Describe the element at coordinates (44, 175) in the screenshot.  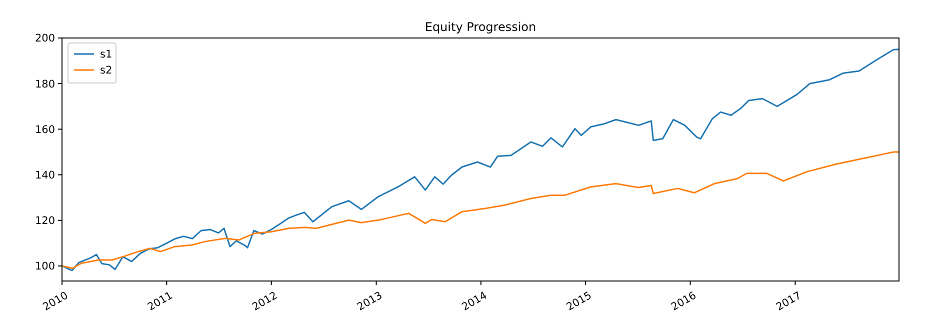
I see `y-tick-label: 140` at that location.